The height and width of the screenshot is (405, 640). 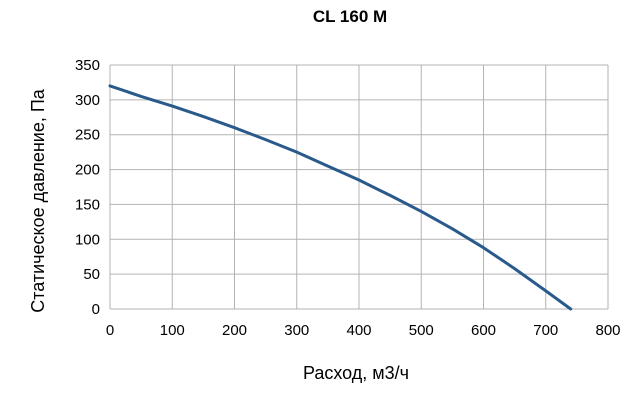 I want to click on y-tick-label: 200, so click(x=87, y=170).